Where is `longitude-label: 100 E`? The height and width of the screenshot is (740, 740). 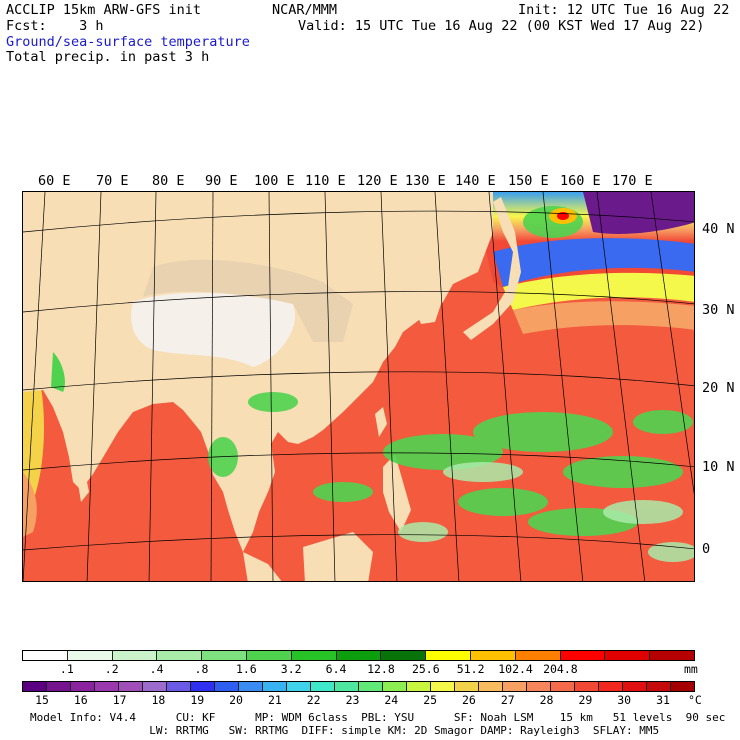 longitude-label: 100 E is located at coordinates (274, 181).